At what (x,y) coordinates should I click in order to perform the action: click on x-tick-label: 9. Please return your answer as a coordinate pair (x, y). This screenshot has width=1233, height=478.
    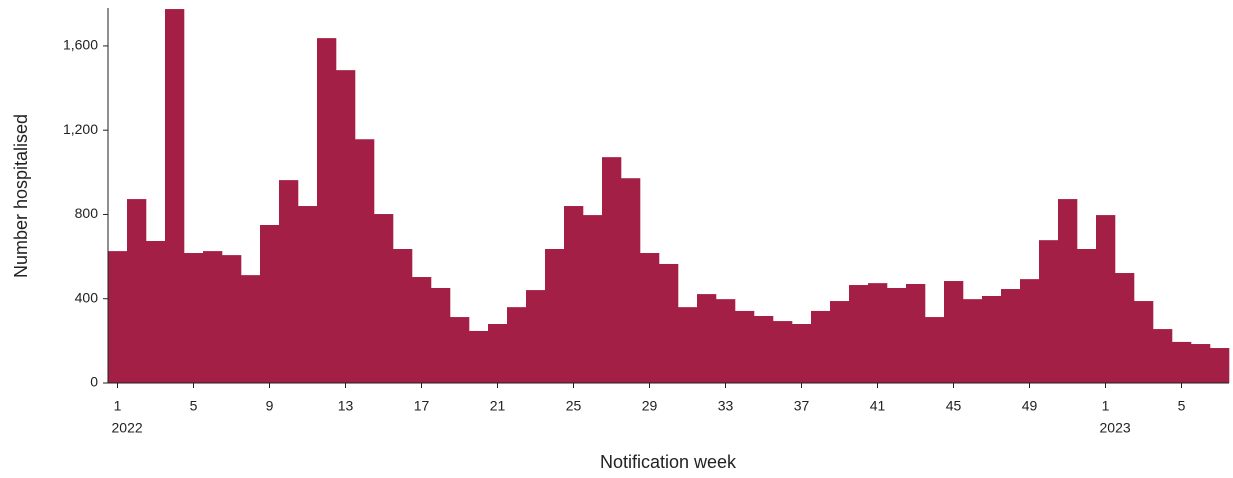
    Looking at the image, I should click on (270, 406).